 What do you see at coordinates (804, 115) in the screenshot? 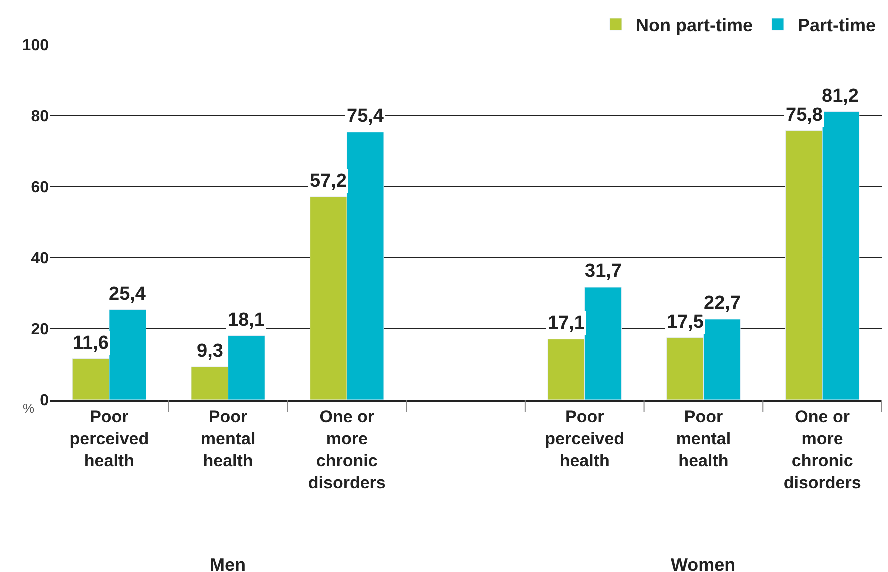
I see `data-label: 75,8` at bounding box center [804, 115].